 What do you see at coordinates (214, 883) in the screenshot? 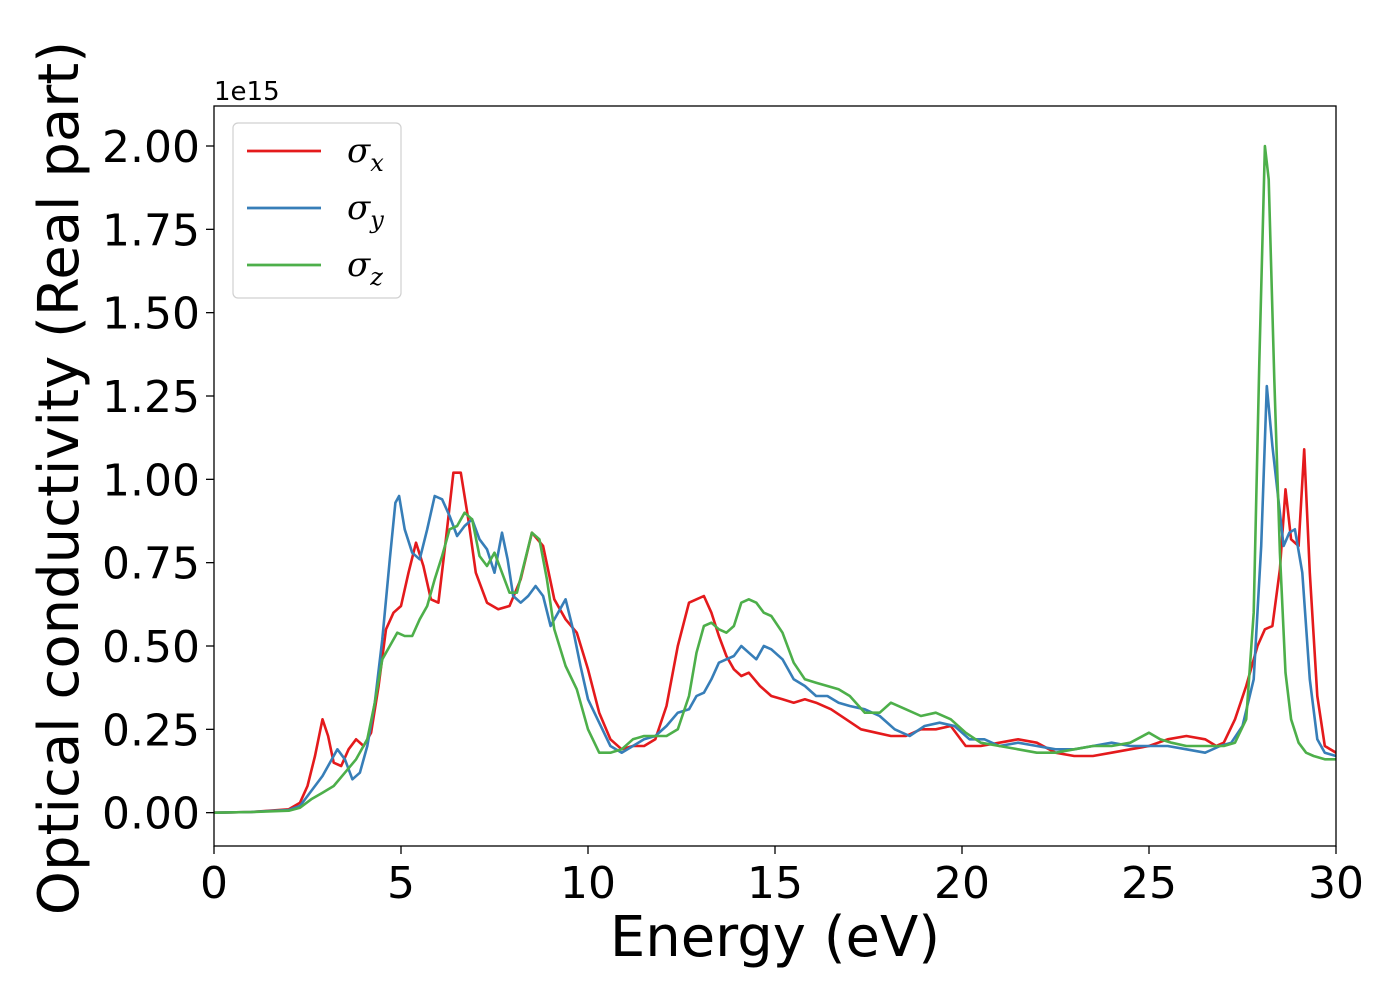
I see `x-tick-label: 0` at bounding box center [214, 883].